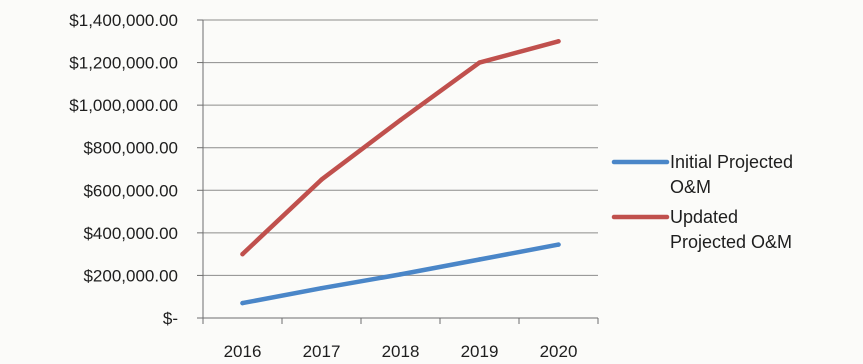  I want to click on x-tick-label: 2018, so click(401, 351).